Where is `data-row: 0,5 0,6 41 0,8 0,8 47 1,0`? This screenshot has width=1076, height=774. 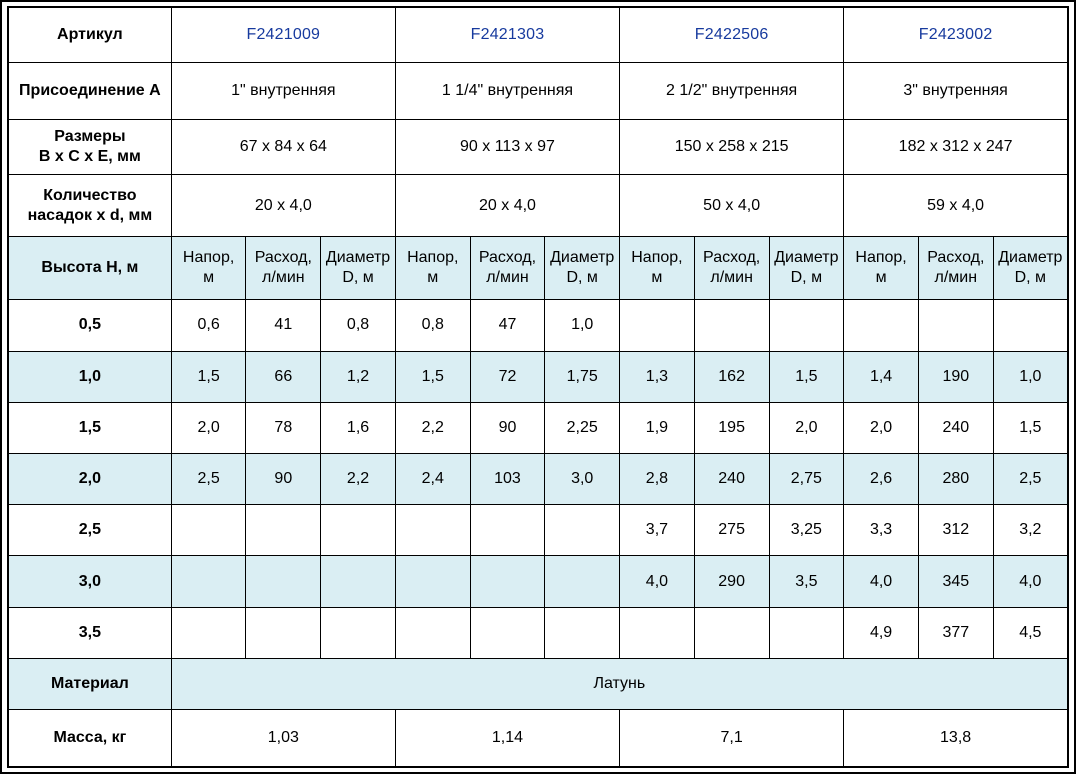
data-row: 0,5 0,6 41 0,8 0,8 47 1,0 is located at coordinates (538, 325).